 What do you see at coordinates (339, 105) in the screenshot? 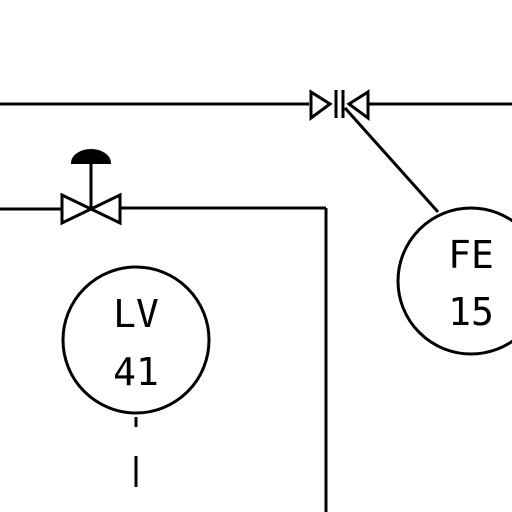
I see `flow-element-symbol` at bounding box center [339, 105].